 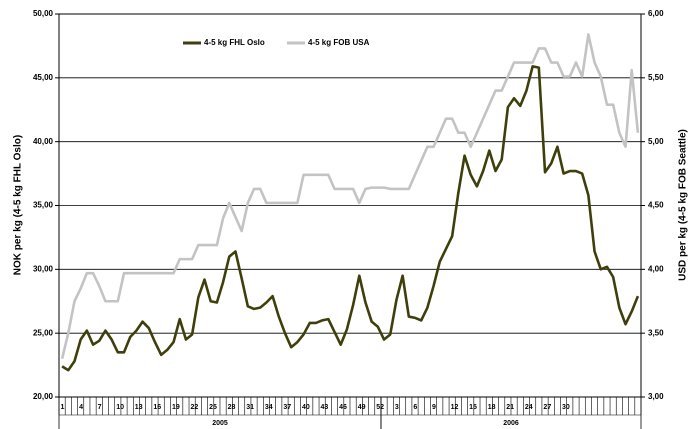 I want to click on y-tick-label: 35,00, so click(x=43, y=205).